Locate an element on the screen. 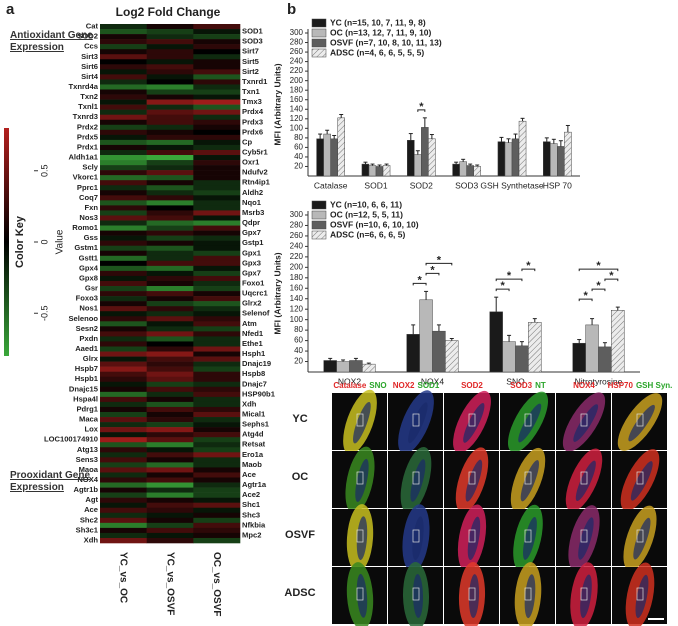 The width and height of the screenshot is (678, 626). row-label: Hspb8 is located at coordinates (253, 373).